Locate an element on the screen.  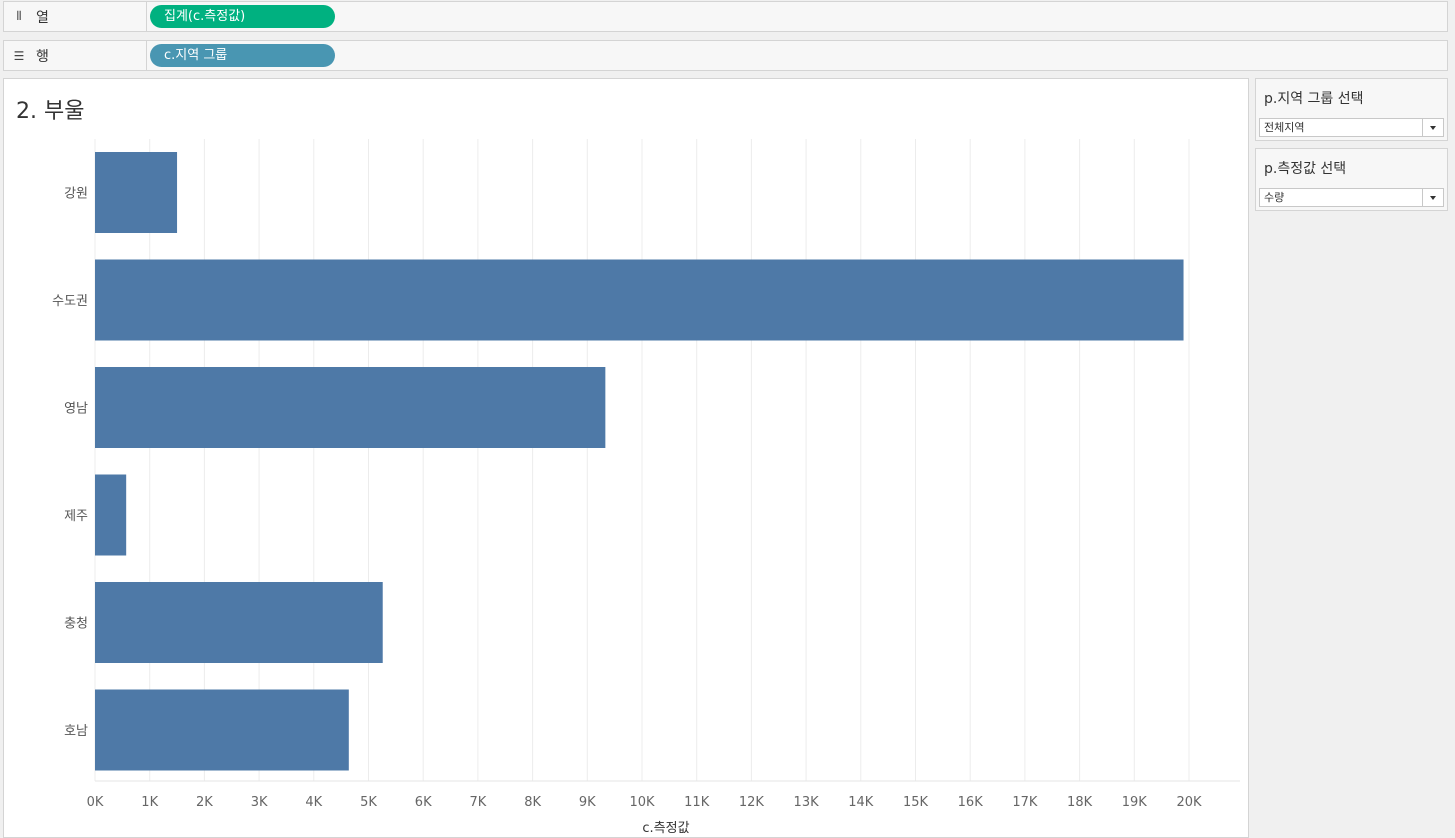
rows-label: 행 is located at coordinates (42, 56).